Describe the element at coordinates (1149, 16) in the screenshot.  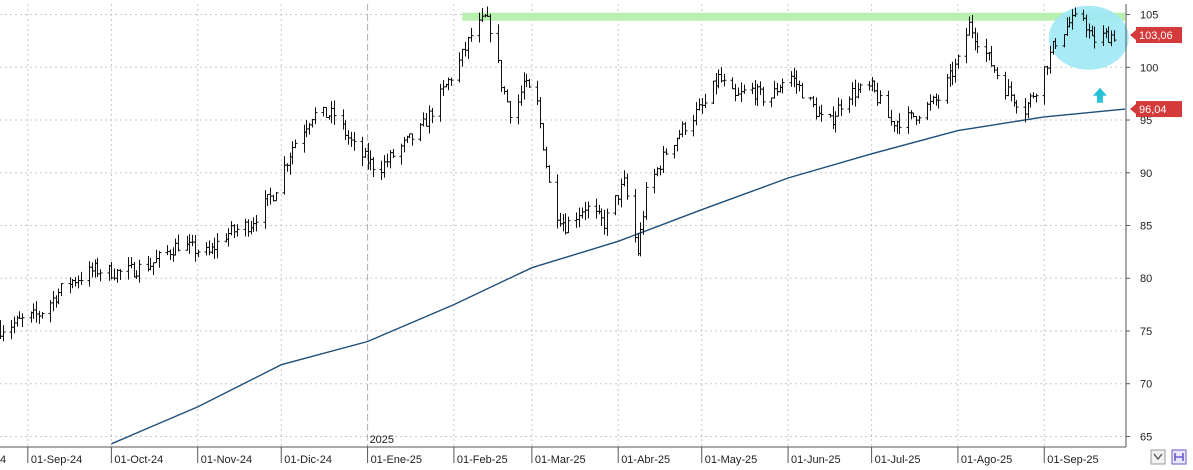
I see `y-tick-label: 105` at that location.